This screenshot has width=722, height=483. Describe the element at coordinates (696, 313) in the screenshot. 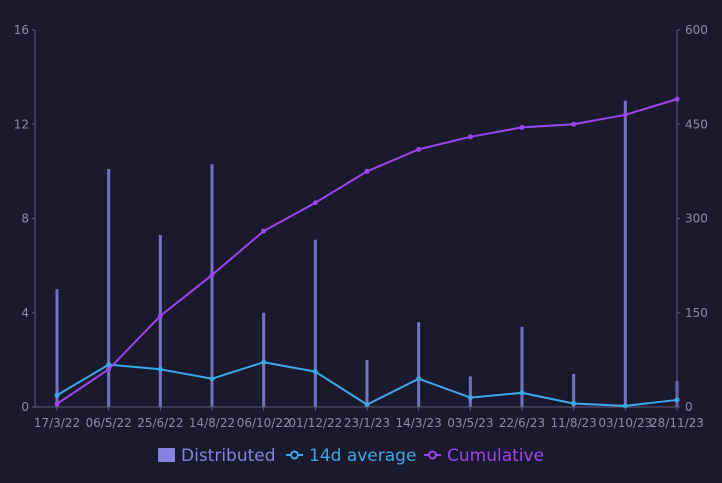

I see `y-right-tick-label: 150` at that location.